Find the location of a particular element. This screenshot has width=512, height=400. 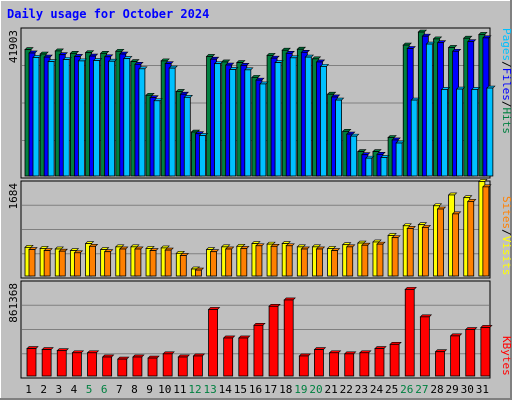

x-tick-label-day-13: 13 is located at coordinates (209, 389).